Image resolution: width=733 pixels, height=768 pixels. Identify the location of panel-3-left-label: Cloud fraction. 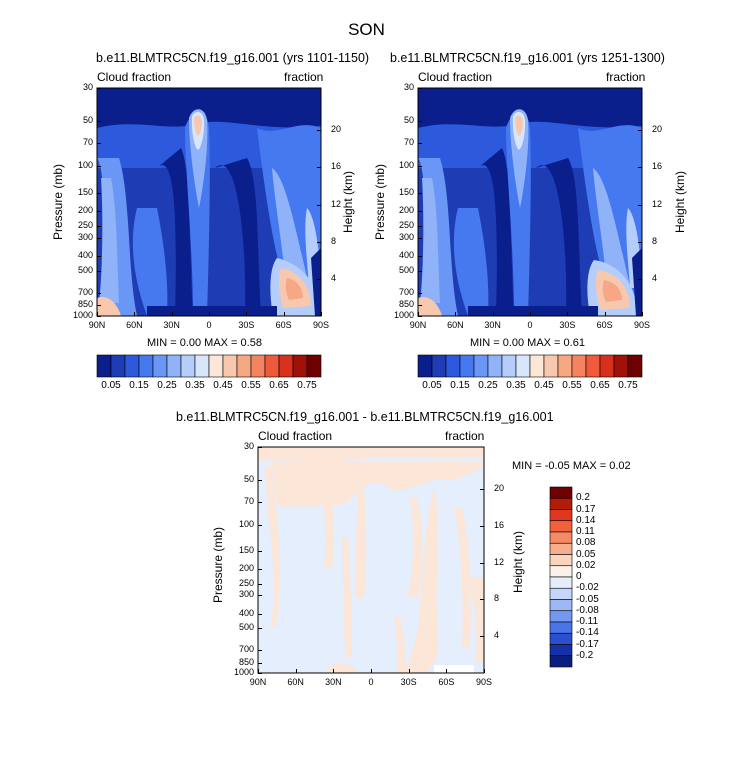
(295, 436).